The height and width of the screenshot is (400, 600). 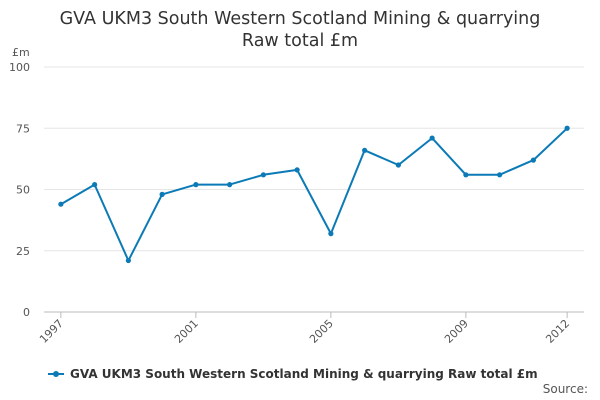 What do you see at coordinates (26, 312) in the screenshot?
I see `y-tick-label-0: 0` at bounding box center [26, 312].